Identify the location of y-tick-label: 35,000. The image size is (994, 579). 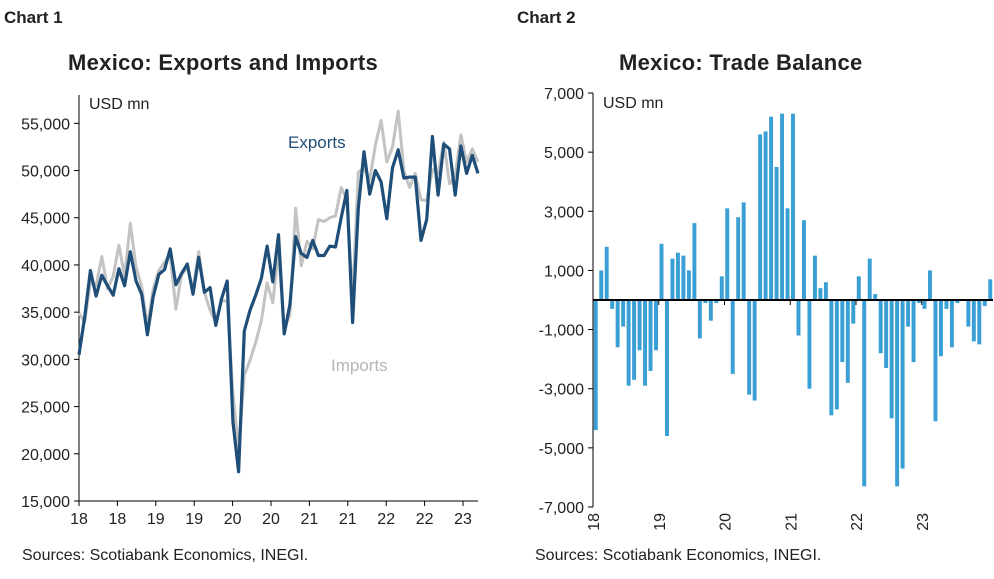
(45, 313).